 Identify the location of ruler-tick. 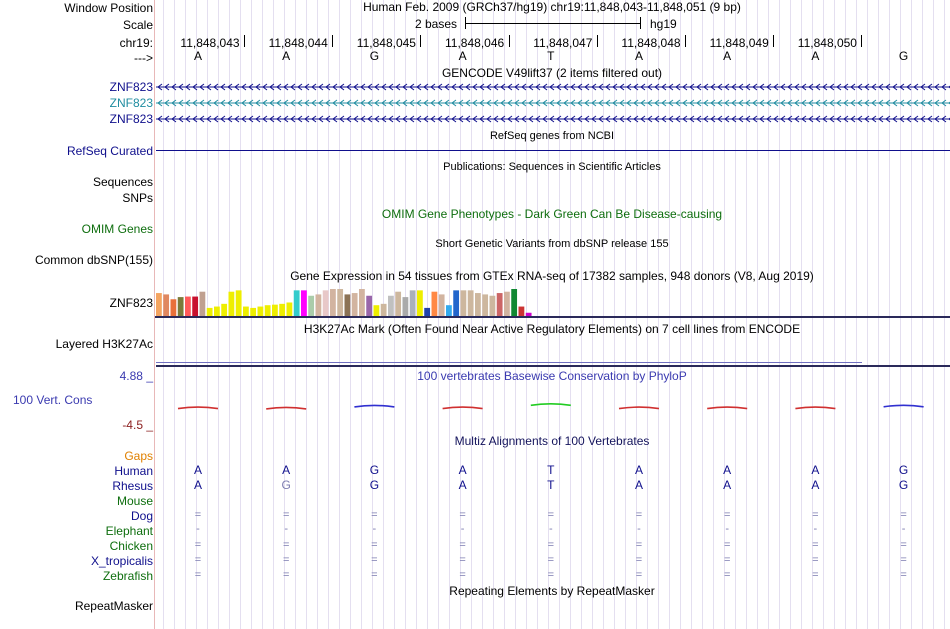
(244, 41).